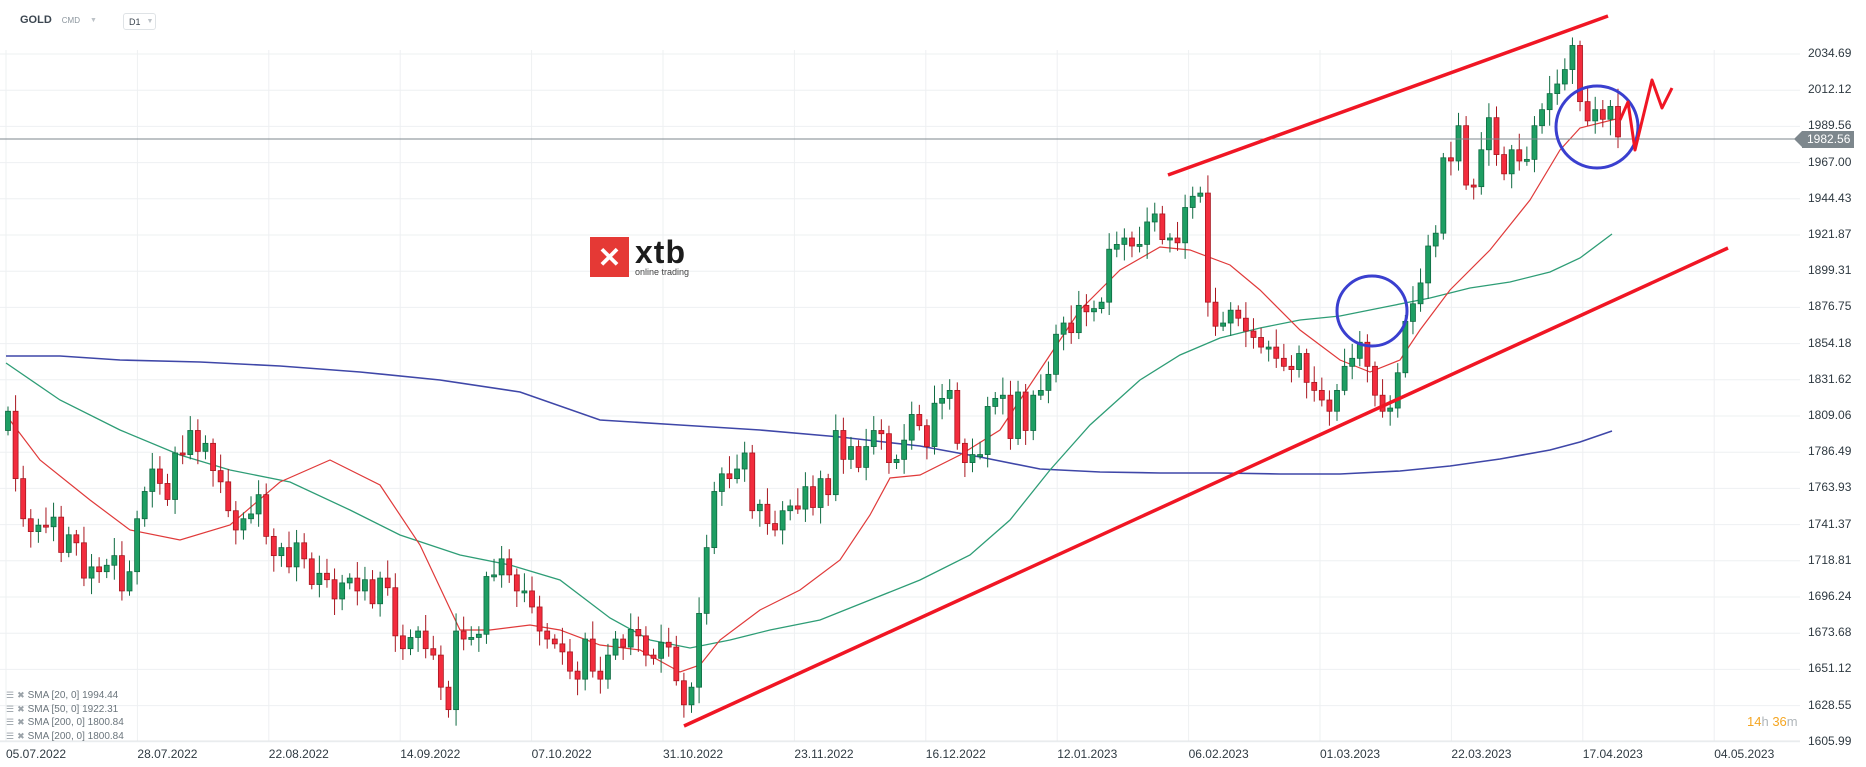 Image resolution: width=1866 pixels, height=767 pixels. What do you see at coordinates (1350, 754) in the screenshot?
I see `date-tick-label: 01.03.2023` at bounding box center [1350, 754].